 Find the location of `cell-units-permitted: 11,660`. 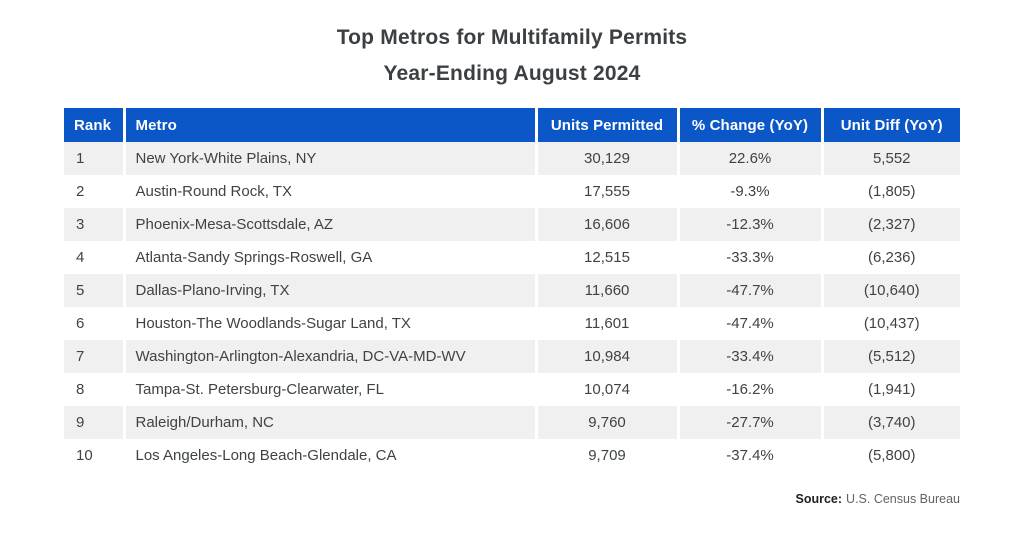

cell-units-permitted: 11,660 is located at coordinates (606, 290).